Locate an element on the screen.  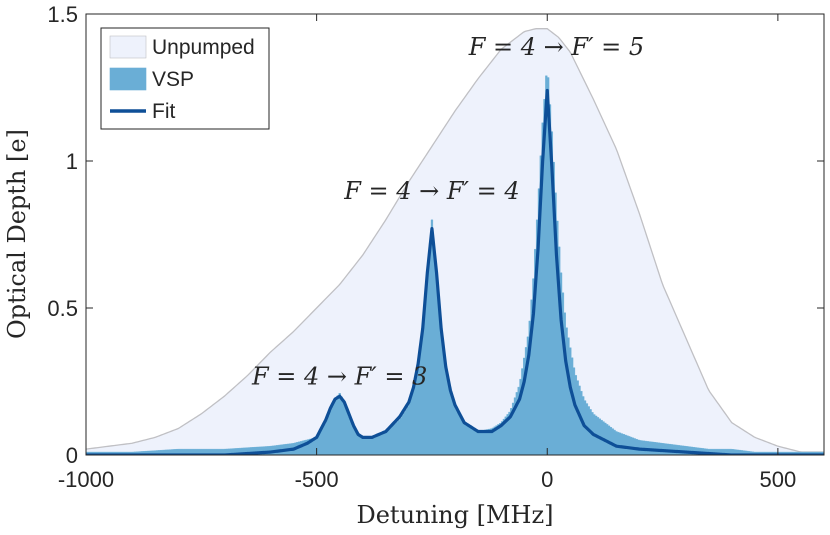
legend: Unpumped VSP Fit is located at coordinates (185, 78).